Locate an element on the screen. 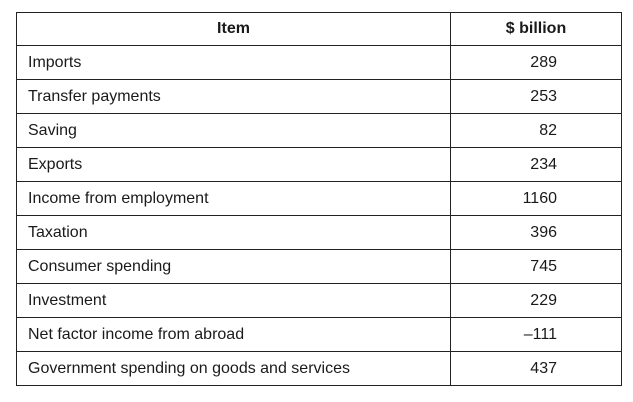  table-row: Exports 234 is located at coordinates (319, 164).